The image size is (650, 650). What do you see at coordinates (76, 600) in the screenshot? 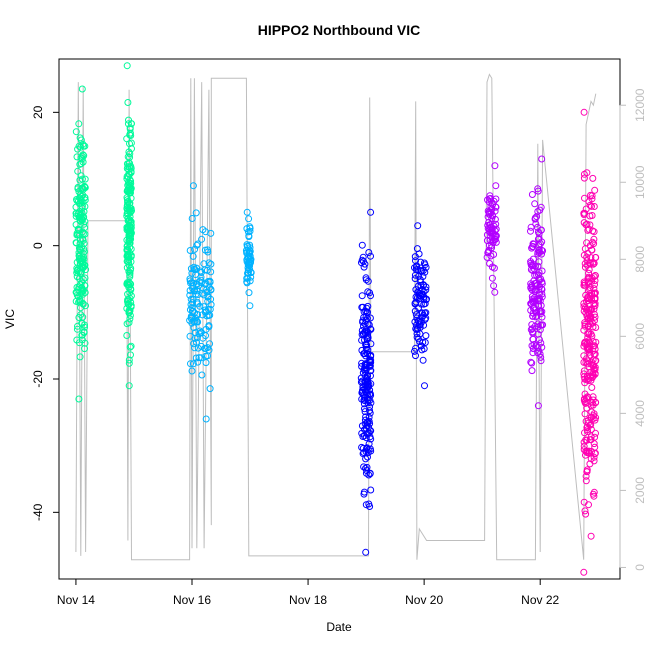
I see `x-tick-label: Nov 14` at bounding box center [76, 600].